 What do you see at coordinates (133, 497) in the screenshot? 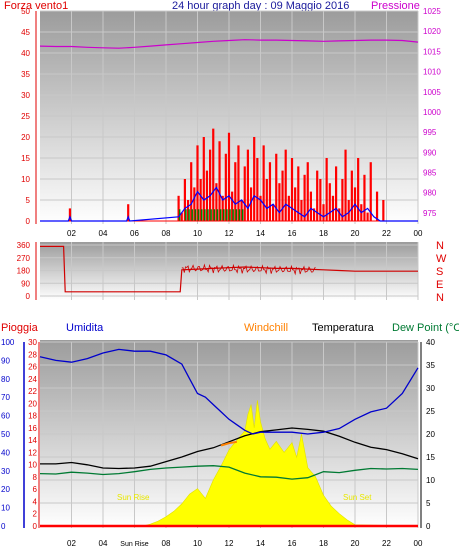
I see `sunrise-annotation: Sun Rise` at bounding box center [133, 497].